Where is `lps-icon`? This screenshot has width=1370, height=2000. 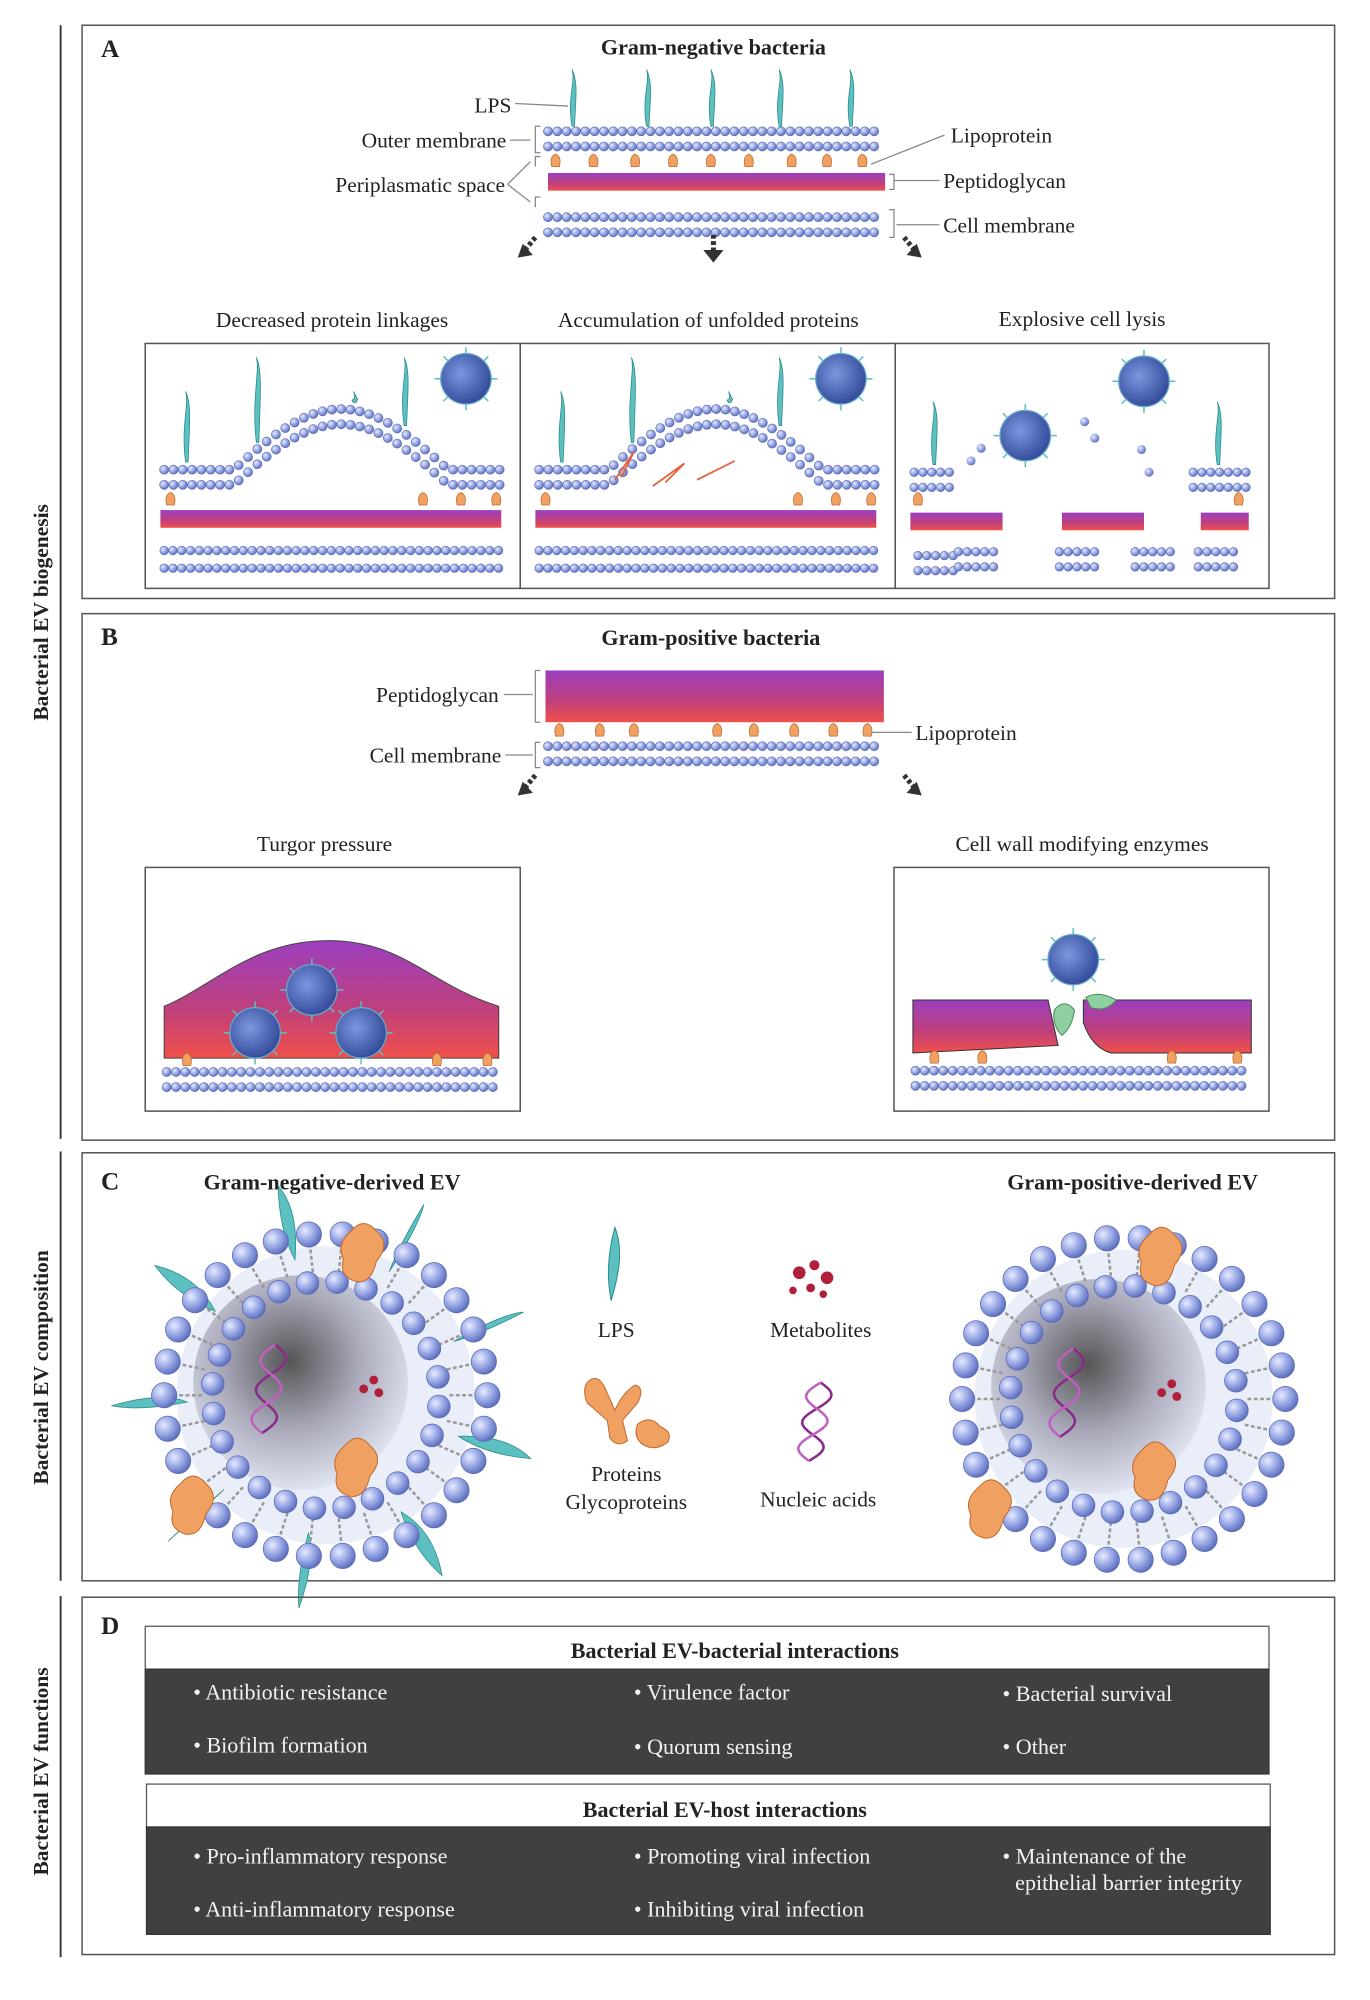 lps-icon is located at coordinates (573, 98).